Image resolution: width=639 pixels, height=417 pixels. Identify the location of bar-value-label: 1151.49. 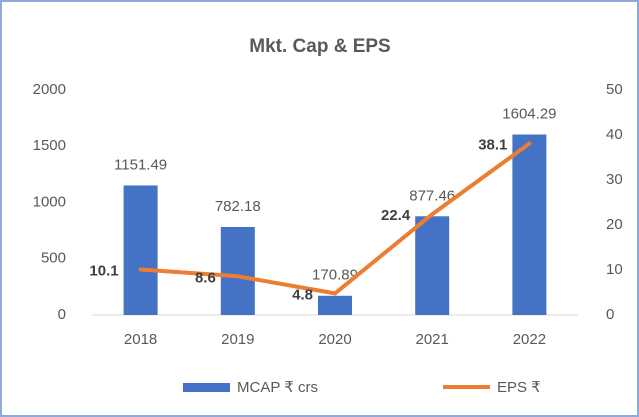
(140, 164).